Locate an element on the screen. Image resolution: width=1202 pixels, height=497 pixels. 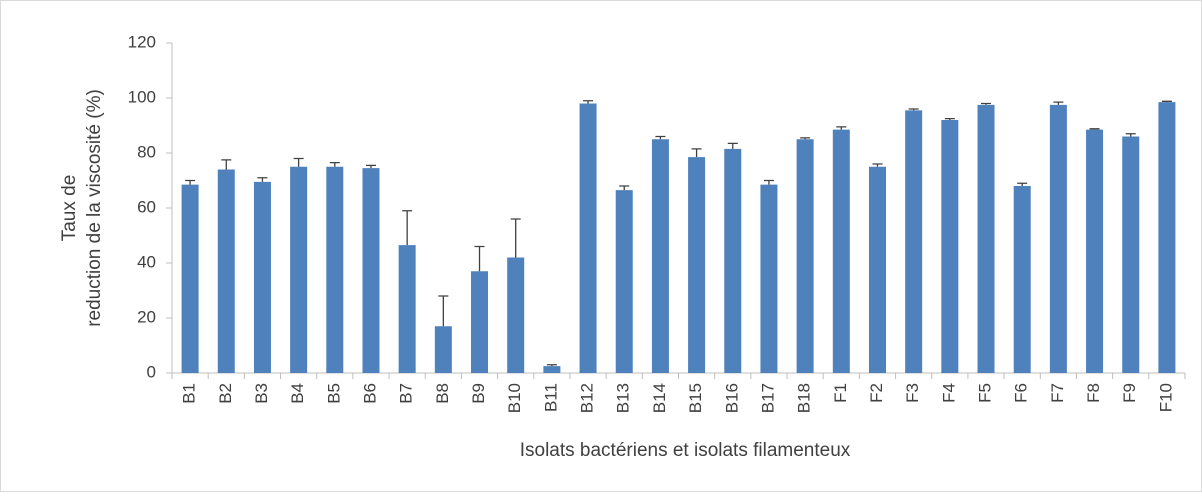
x-tick-label: F9 is located at coordinates (1129, 393).